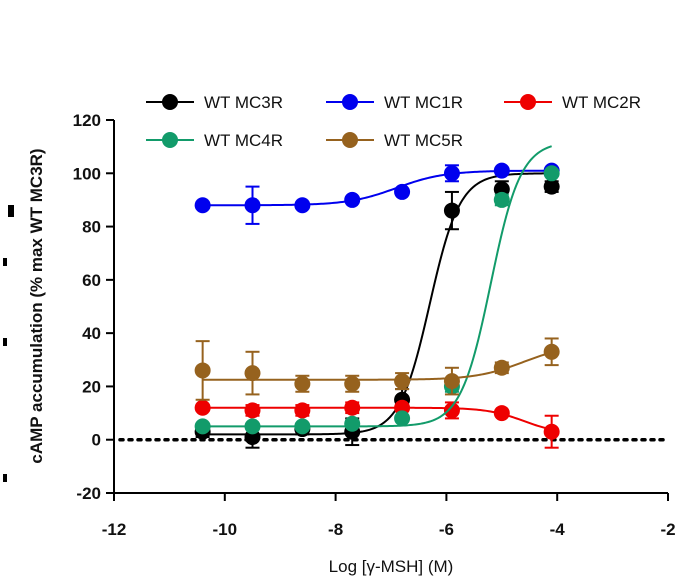 The width and height of the screenshot is (682, 586). What do you see at coordinates (389, 516) in the screenshot?
I see `x-ticks: -12 -10 -8 -6 -4 -2` at bounding box center [389, 516].